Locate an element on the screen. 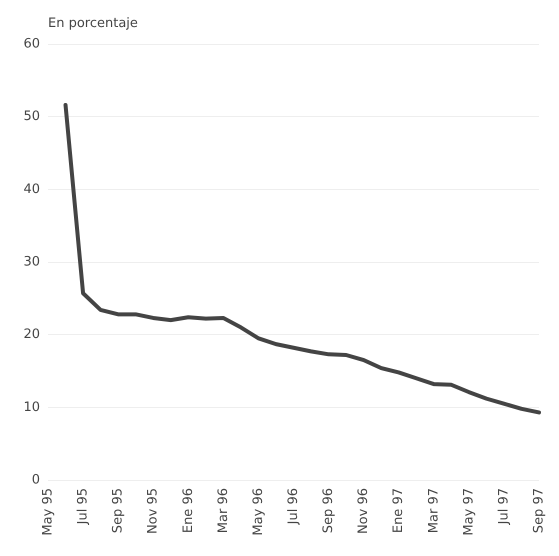  y-tick-label: 60 is located at coordinates (31, 44).